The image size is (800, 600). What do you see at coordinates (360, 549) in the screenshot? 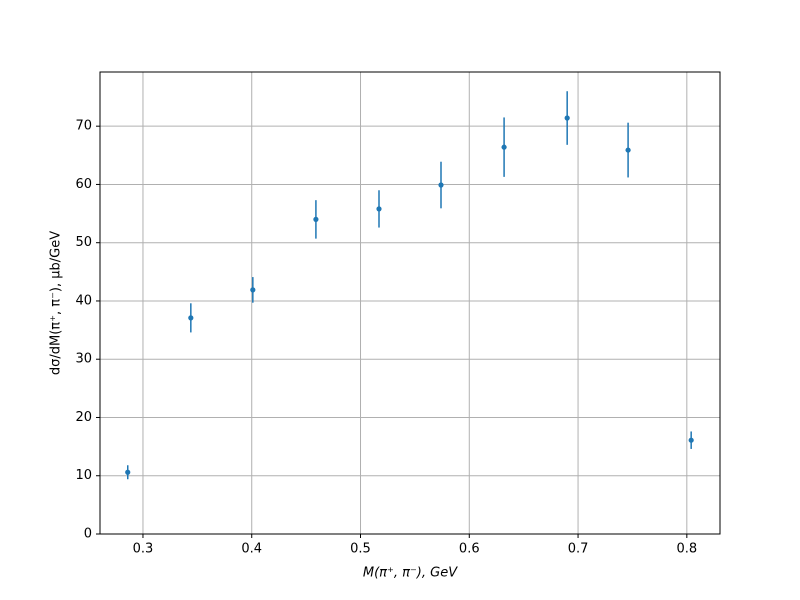
I see `x-tick-label: 0.5` at bounding box center [360, 549].